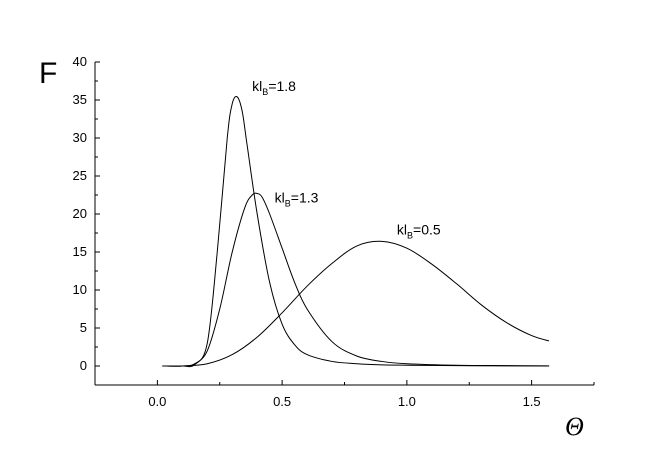 The height and width of the screenshot is (456, 654). I want to click on x-tick-label: 1.5, so click(532, 401).